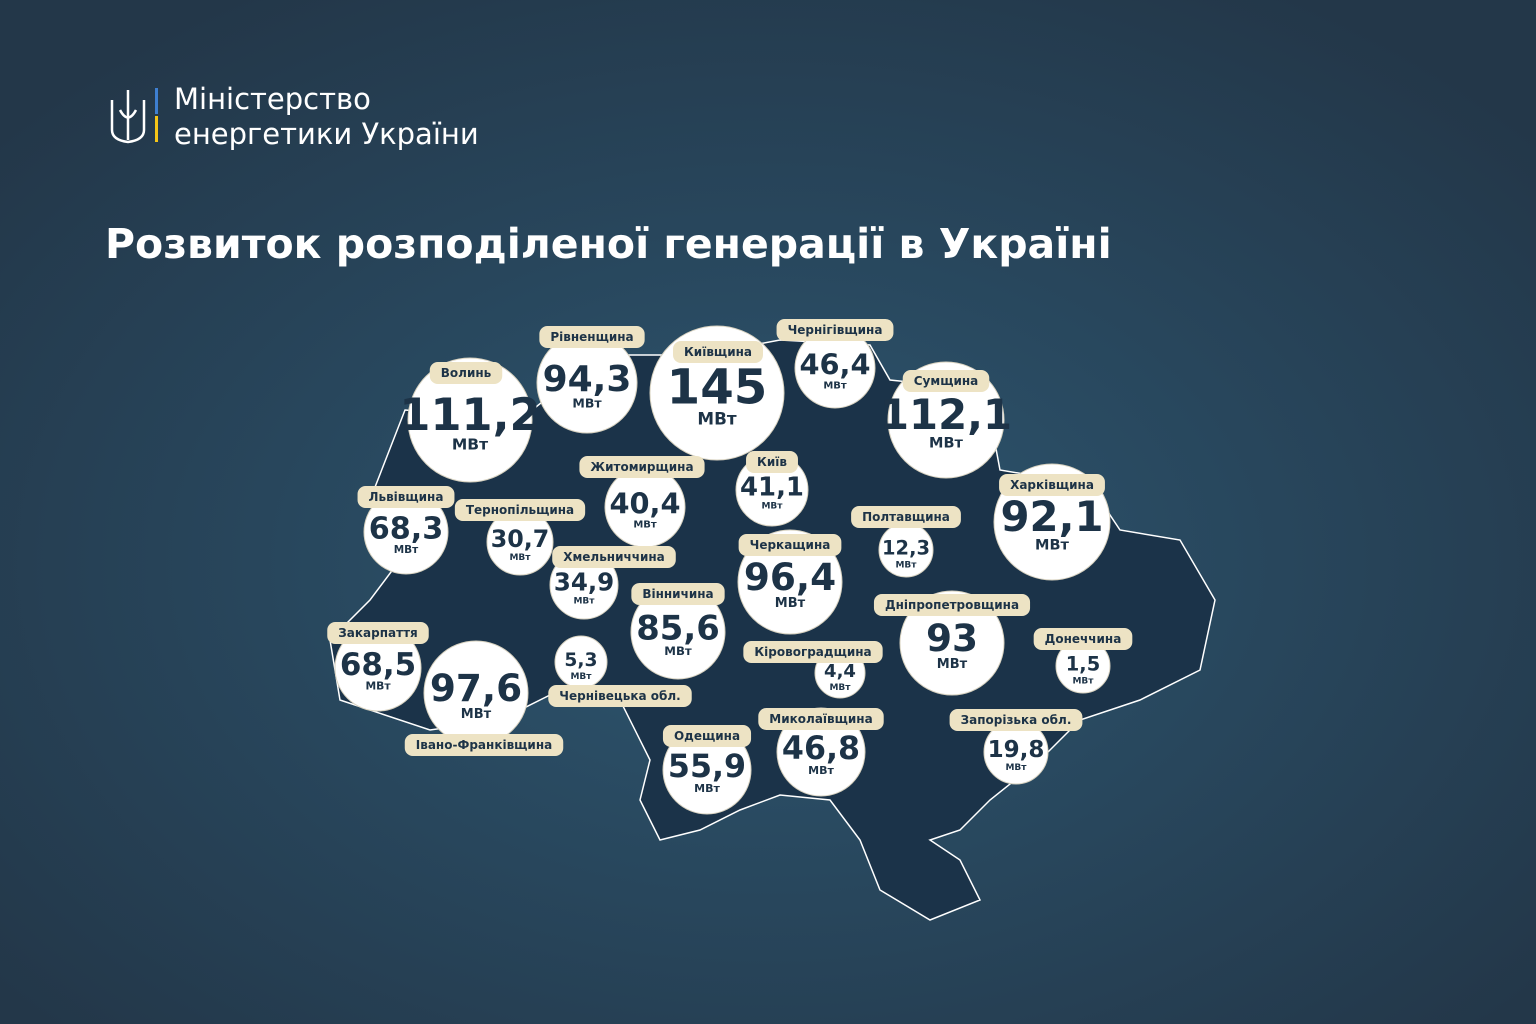 This screenshot has height=1024, width=1536. I want to click on region-value: 19,8, so click(1016, 750).